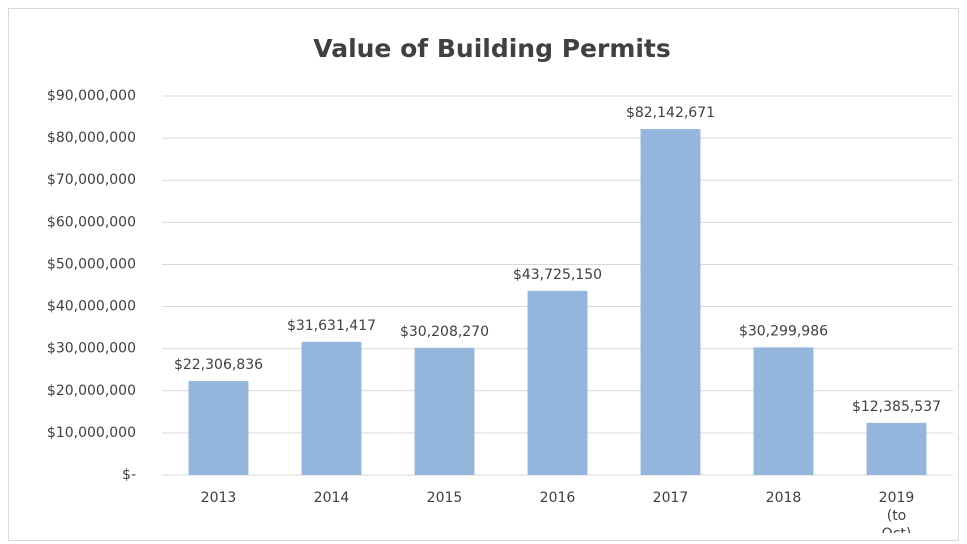  I want to click on y-tick-label: $30,000,000, so click(91, 349).